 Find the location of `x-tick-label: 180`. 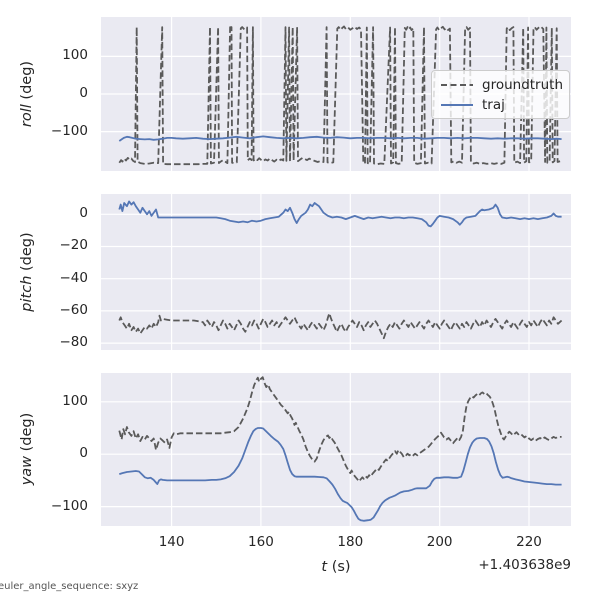

x-tick-label: 180 is located at coordinates (350, 542).